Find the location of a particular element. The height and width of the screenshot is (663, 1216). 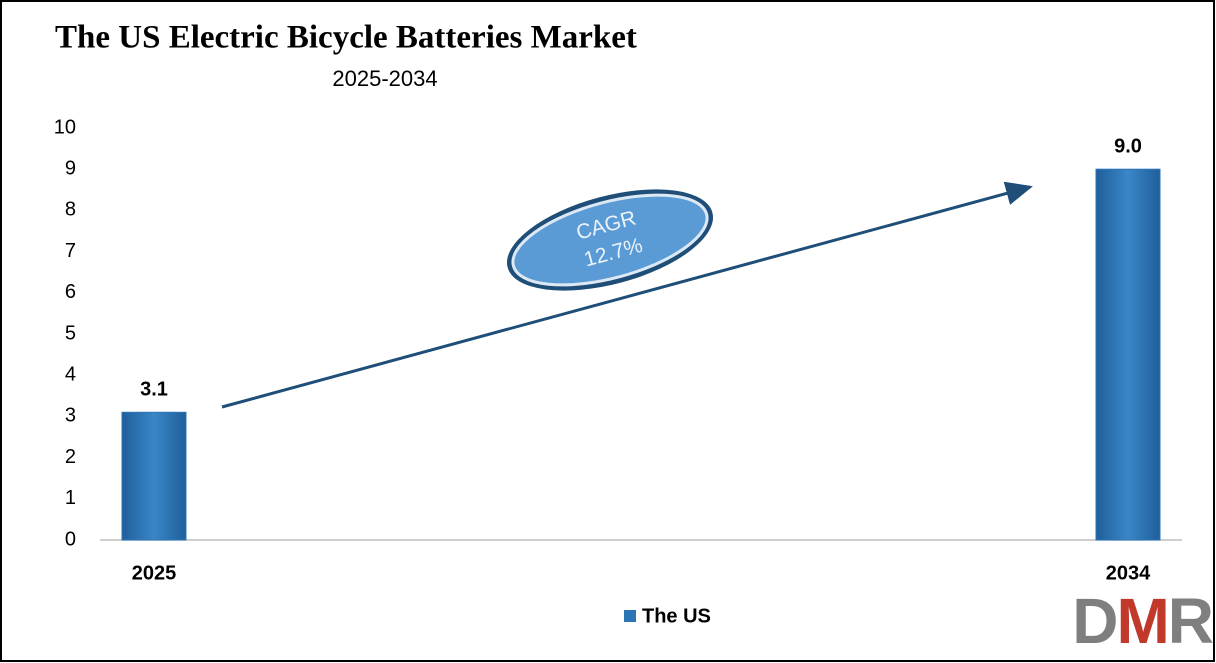

y-tick-label: 1 is located at coordinates (70, 498).